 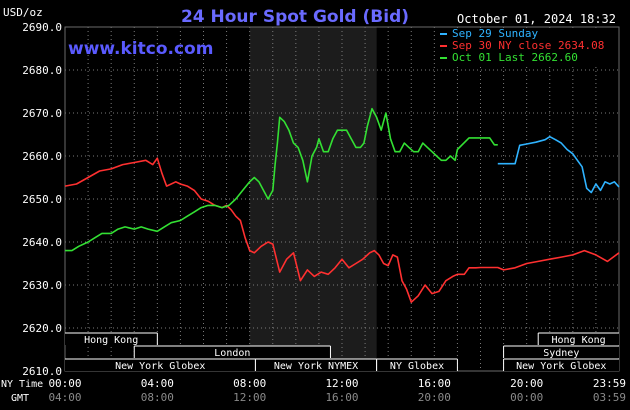 I want to click on legend-entry: Sep 30 NY close 2634.08, so click(x=528, y=45).